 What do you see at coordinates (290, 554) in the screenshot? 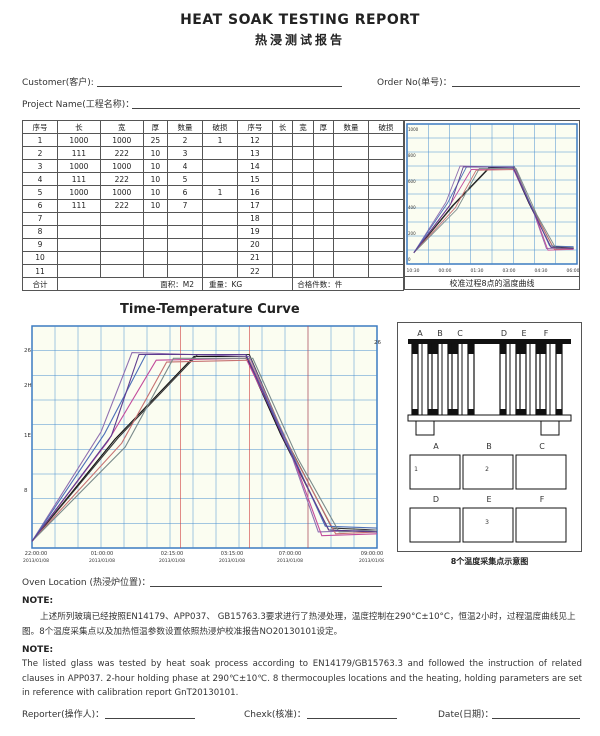
I see `x-tick-label: 07:00:00` at bounding box center [290, 554].